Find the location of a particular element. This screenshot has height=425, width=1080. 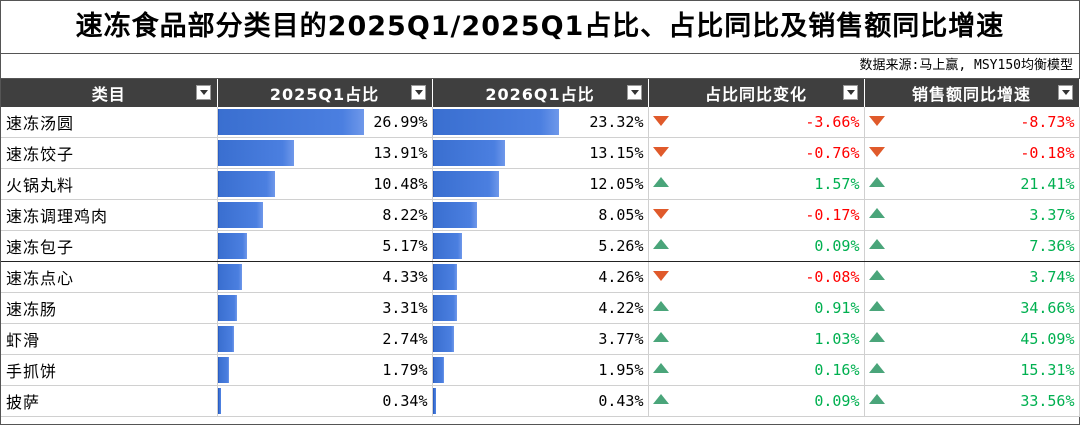

cell-value: -0.17% is located at coordinates (832, 215).